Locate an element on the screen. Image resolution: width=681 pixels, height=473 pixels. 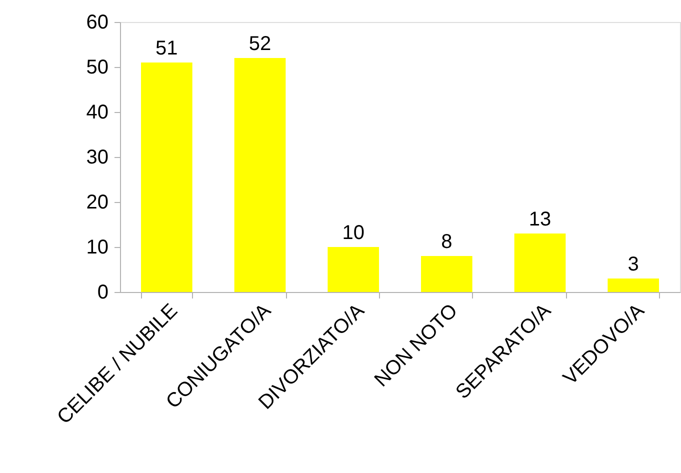
data-label: 51 is located at coordinates (167, 49).